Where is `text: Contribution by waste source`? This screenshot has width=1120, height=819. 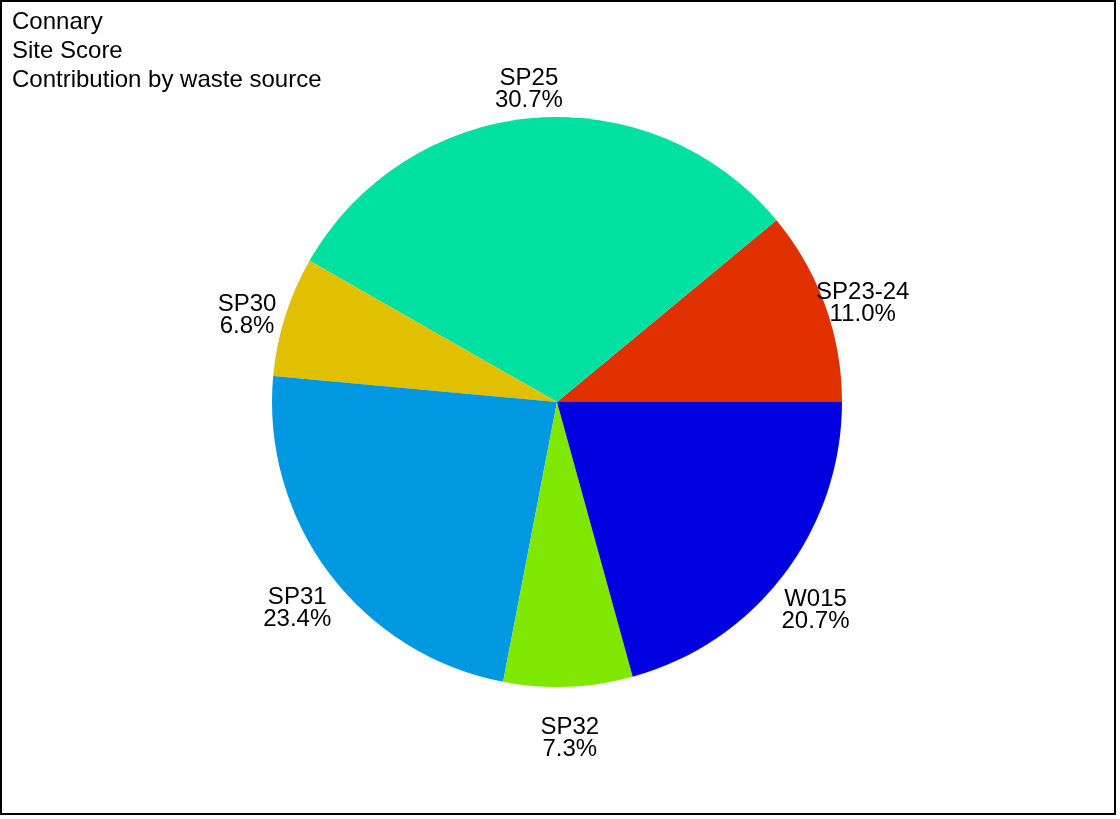
text: Contribution by waste source is located at coordinates (167, 78).